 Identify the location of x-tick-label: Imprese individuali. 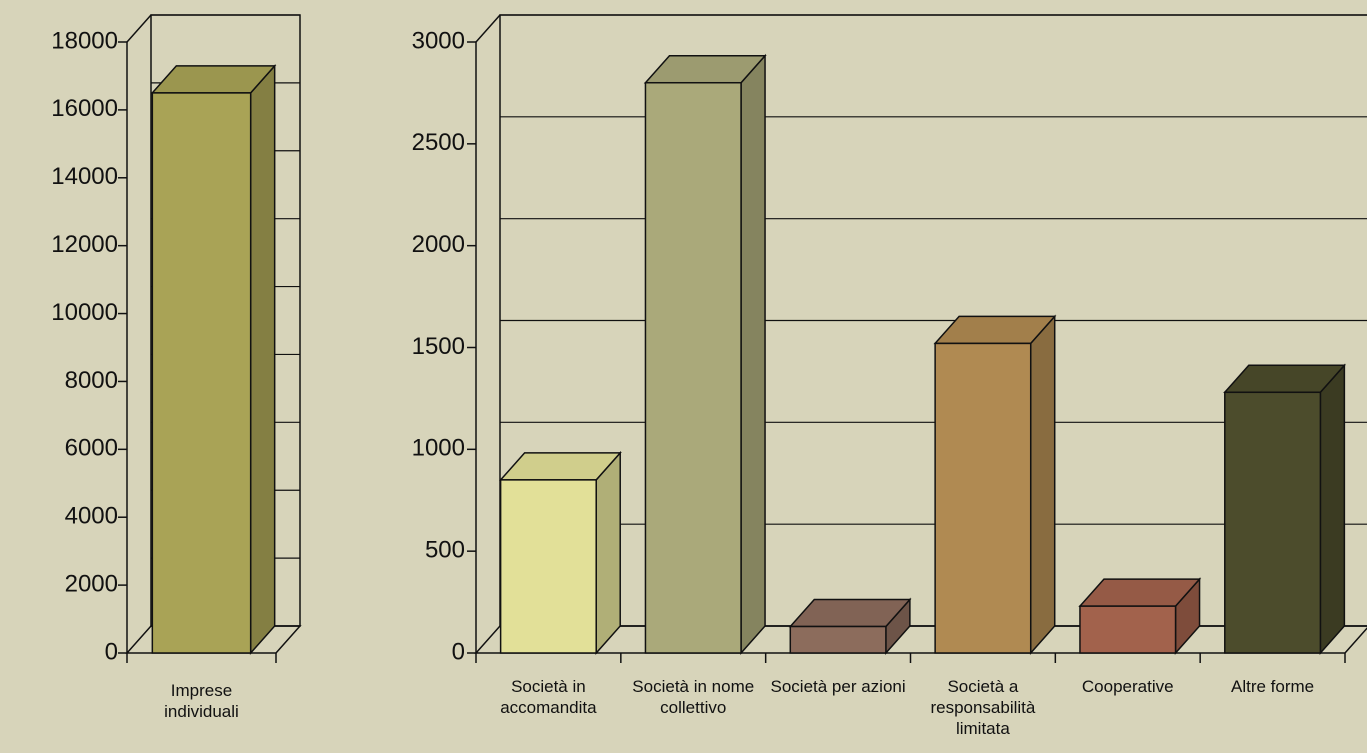
(201, 701).